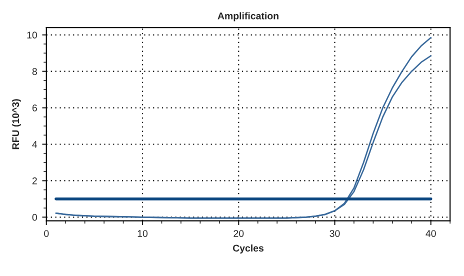  Describe the element at coordinates (32, 35) in the screenshot. I see `y-tick-label: 10` at that location.